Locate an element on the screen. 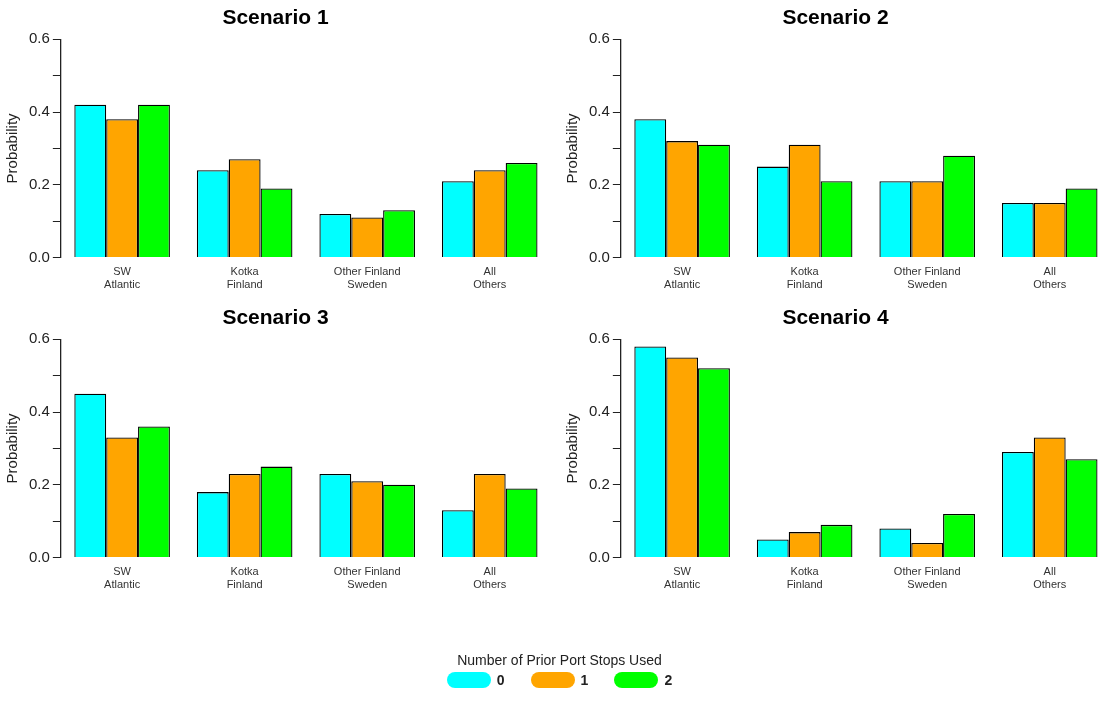 Image resolution: width=1119 pixels, height=702 pixels. chart-title: Scenario 3 is located at coordinates (275, 317).